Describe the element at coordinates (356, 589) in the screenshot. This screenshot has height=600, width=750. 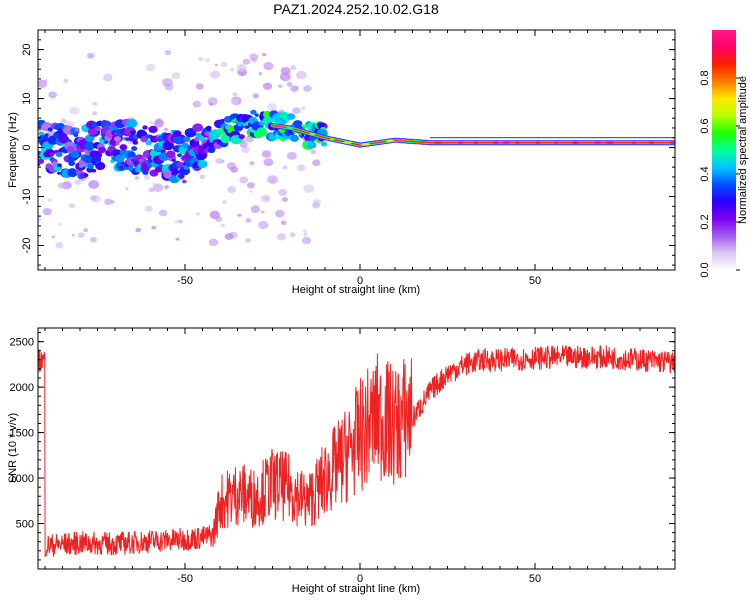
I see `snr-x-axis-label: Height of straight line (km)` at that location.